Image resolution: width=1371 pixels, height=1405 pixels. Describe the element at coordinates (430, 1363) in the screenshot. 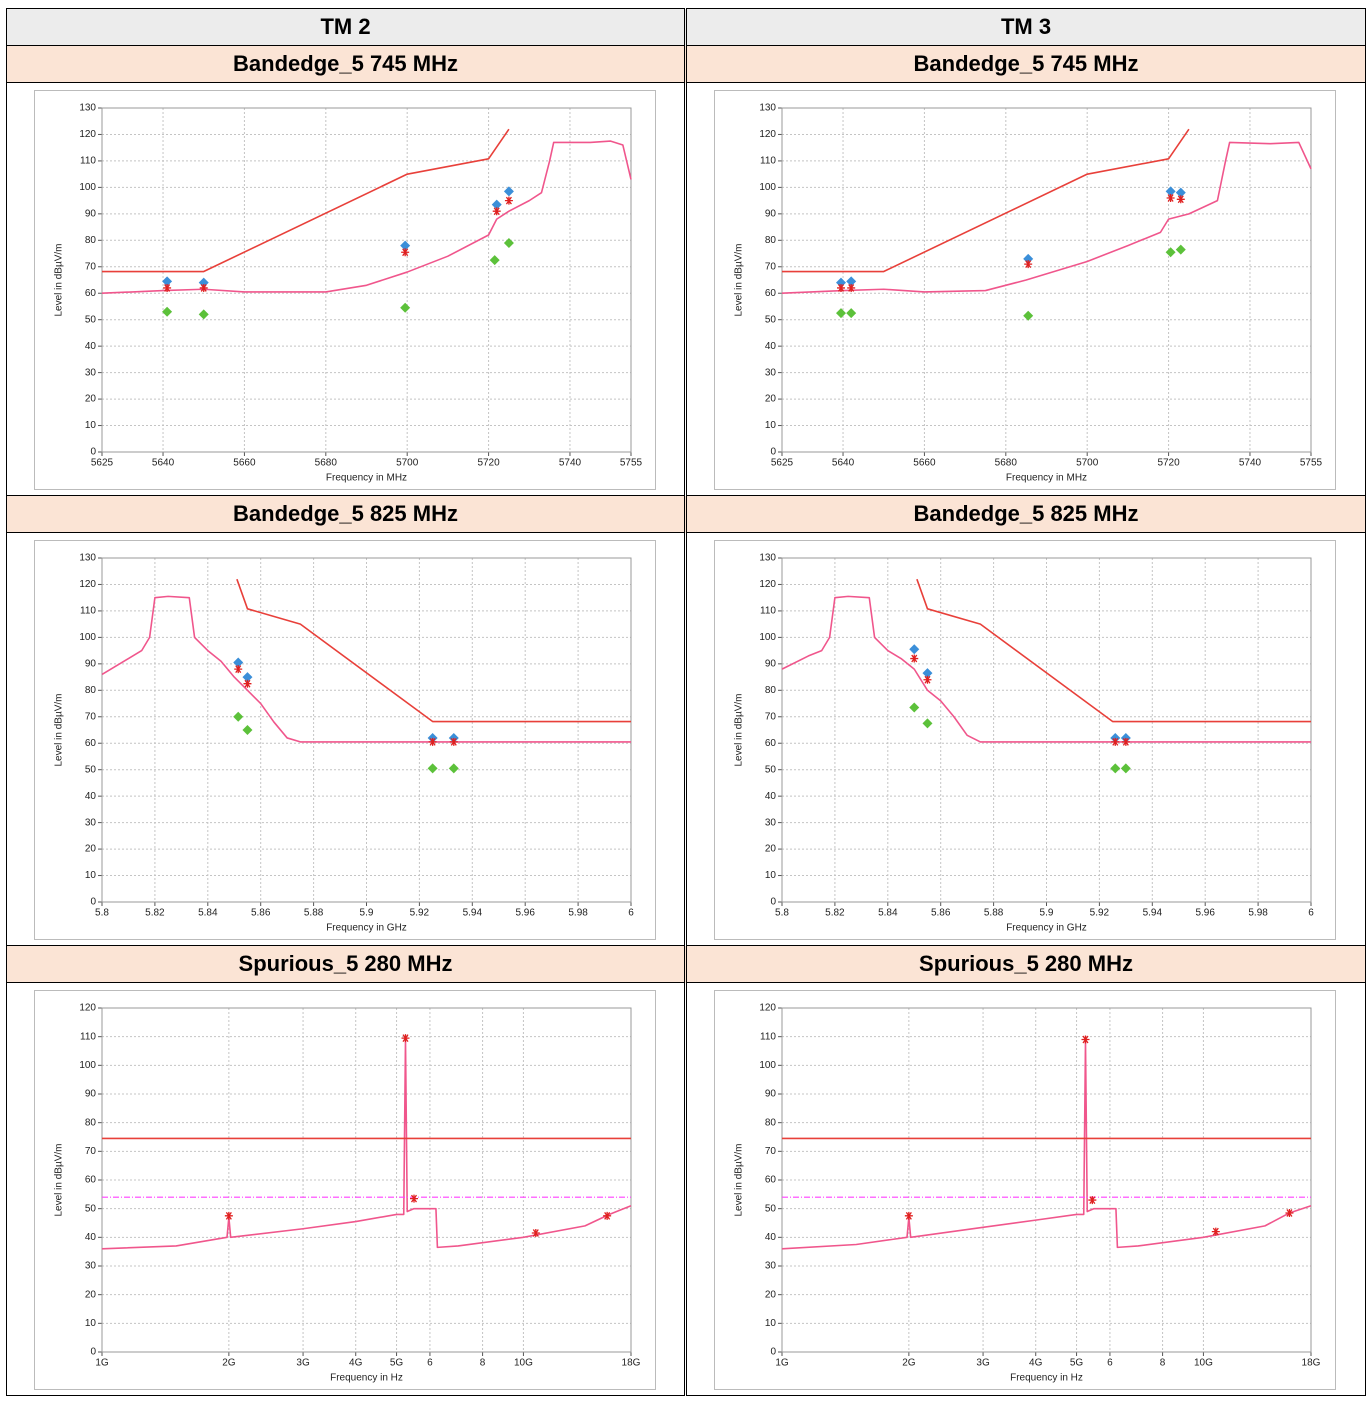

I see `x-tick-label: 6` at that location.